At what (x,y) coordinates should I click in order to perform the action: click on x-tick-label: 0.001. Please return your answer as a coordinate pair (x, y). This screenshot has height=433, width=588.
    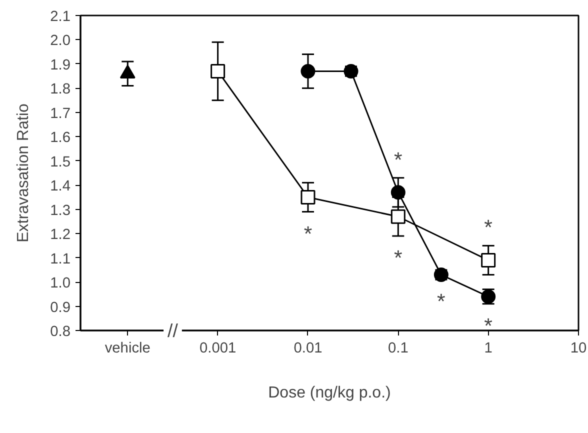
    Looking at the image, I should click on (217, 348).